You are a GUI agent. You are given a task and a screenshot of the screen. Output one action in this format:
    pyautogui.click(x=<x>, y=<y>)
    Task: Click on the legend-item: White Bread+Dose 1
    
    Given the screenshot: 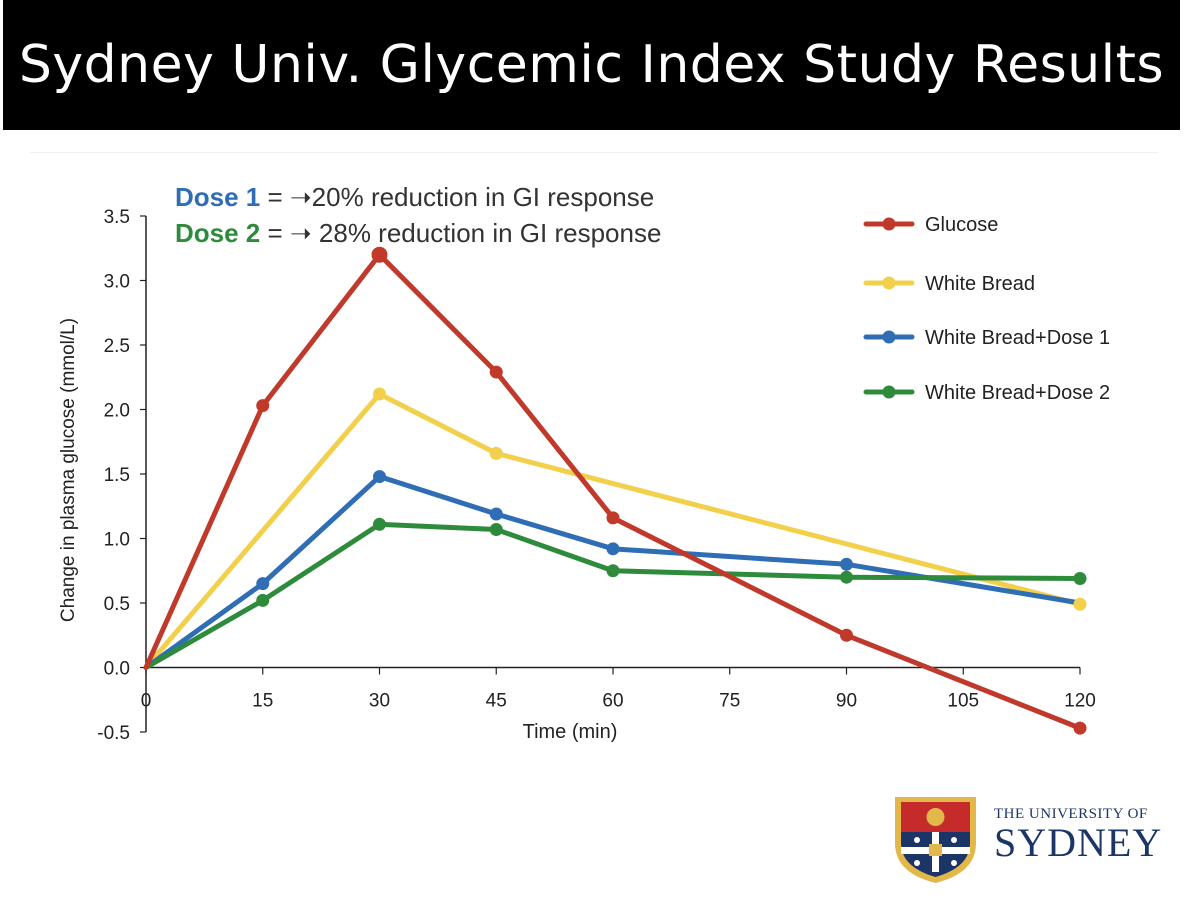 What is the action you would take?
    pyautogui.click(x=986, y=338)
    